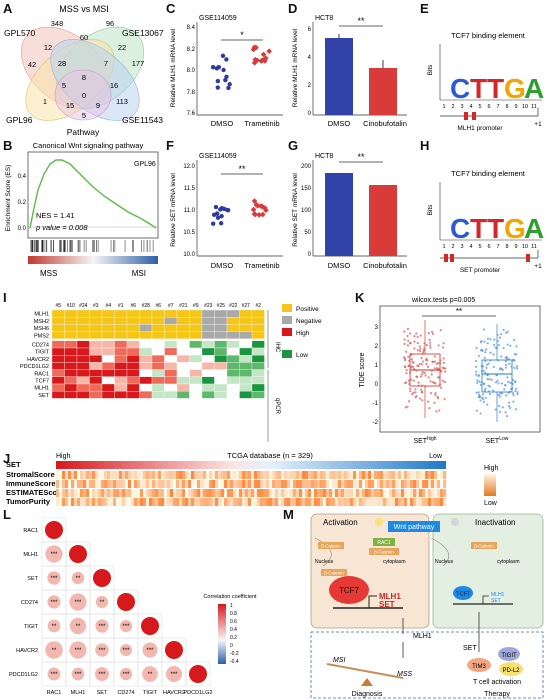  What do you see at coordinates (349, 590) in the screenshot?
I see `tcf7-label: TCF7` at bounding box center [349, 590].